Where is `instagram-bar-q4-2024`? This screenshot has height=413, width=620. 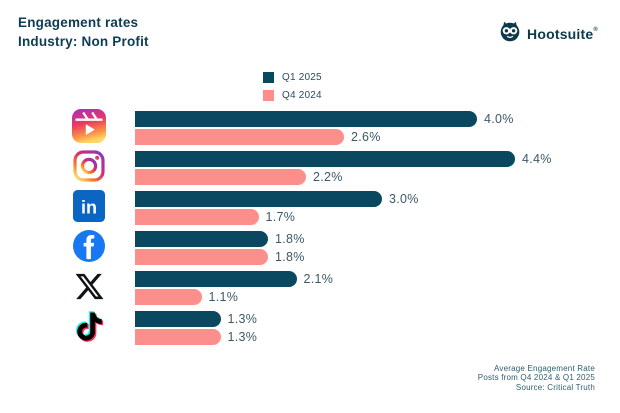 instagram-bar-q4-2024 is located at coordinates (220, 177).